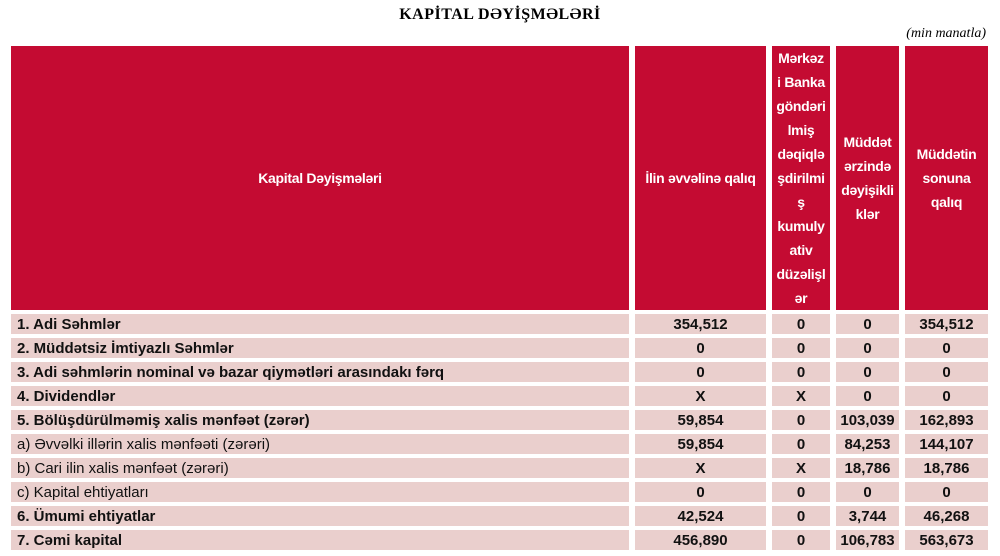 Image resolution: width=1000 pixels, height=556 pixels. Describe the element at coordinates (703, 518) in the screenshot. I see `cell-value: 42,524` at that location.